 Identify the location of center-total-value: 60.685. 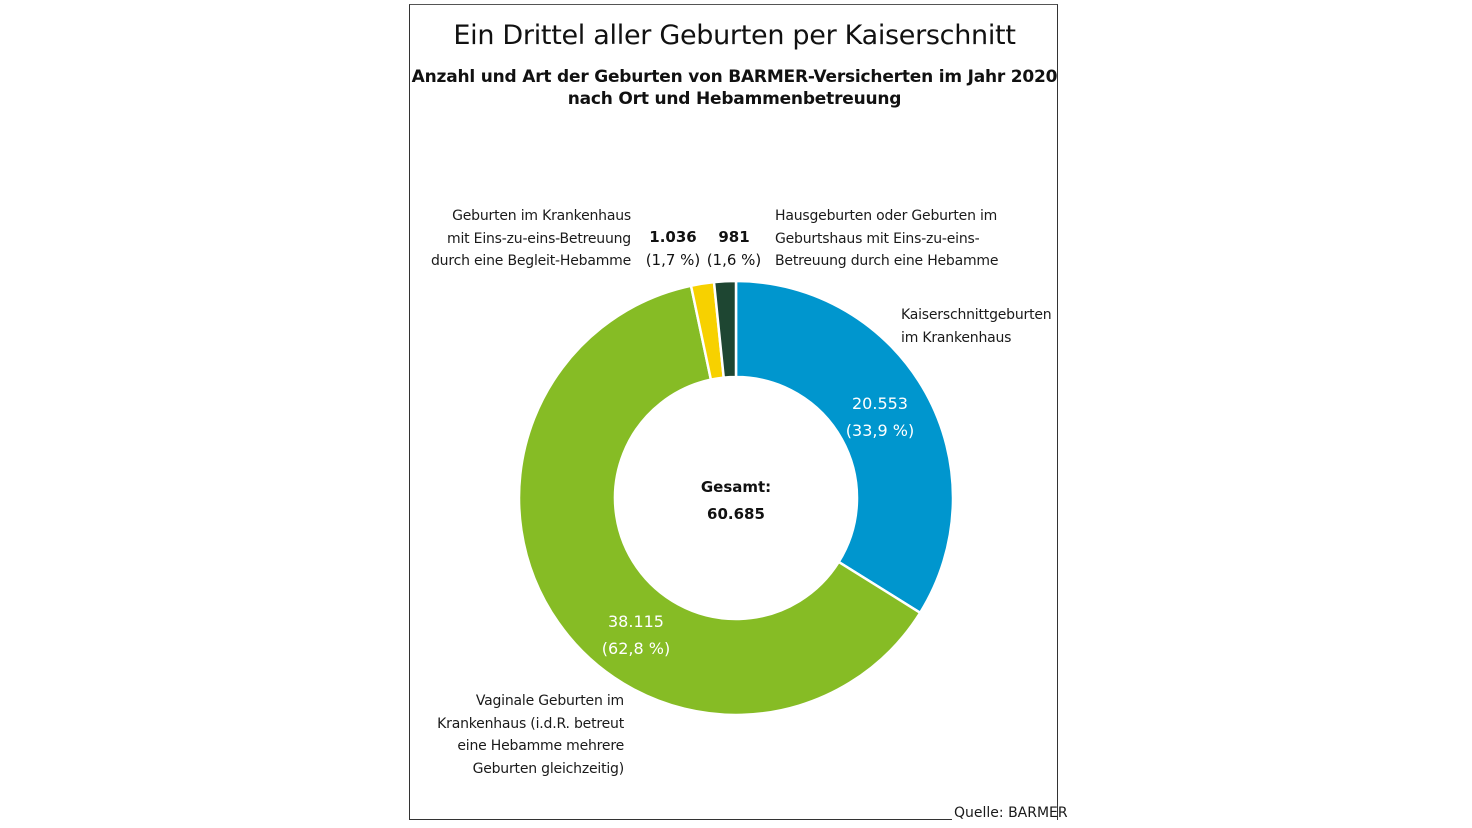
(736, 514).